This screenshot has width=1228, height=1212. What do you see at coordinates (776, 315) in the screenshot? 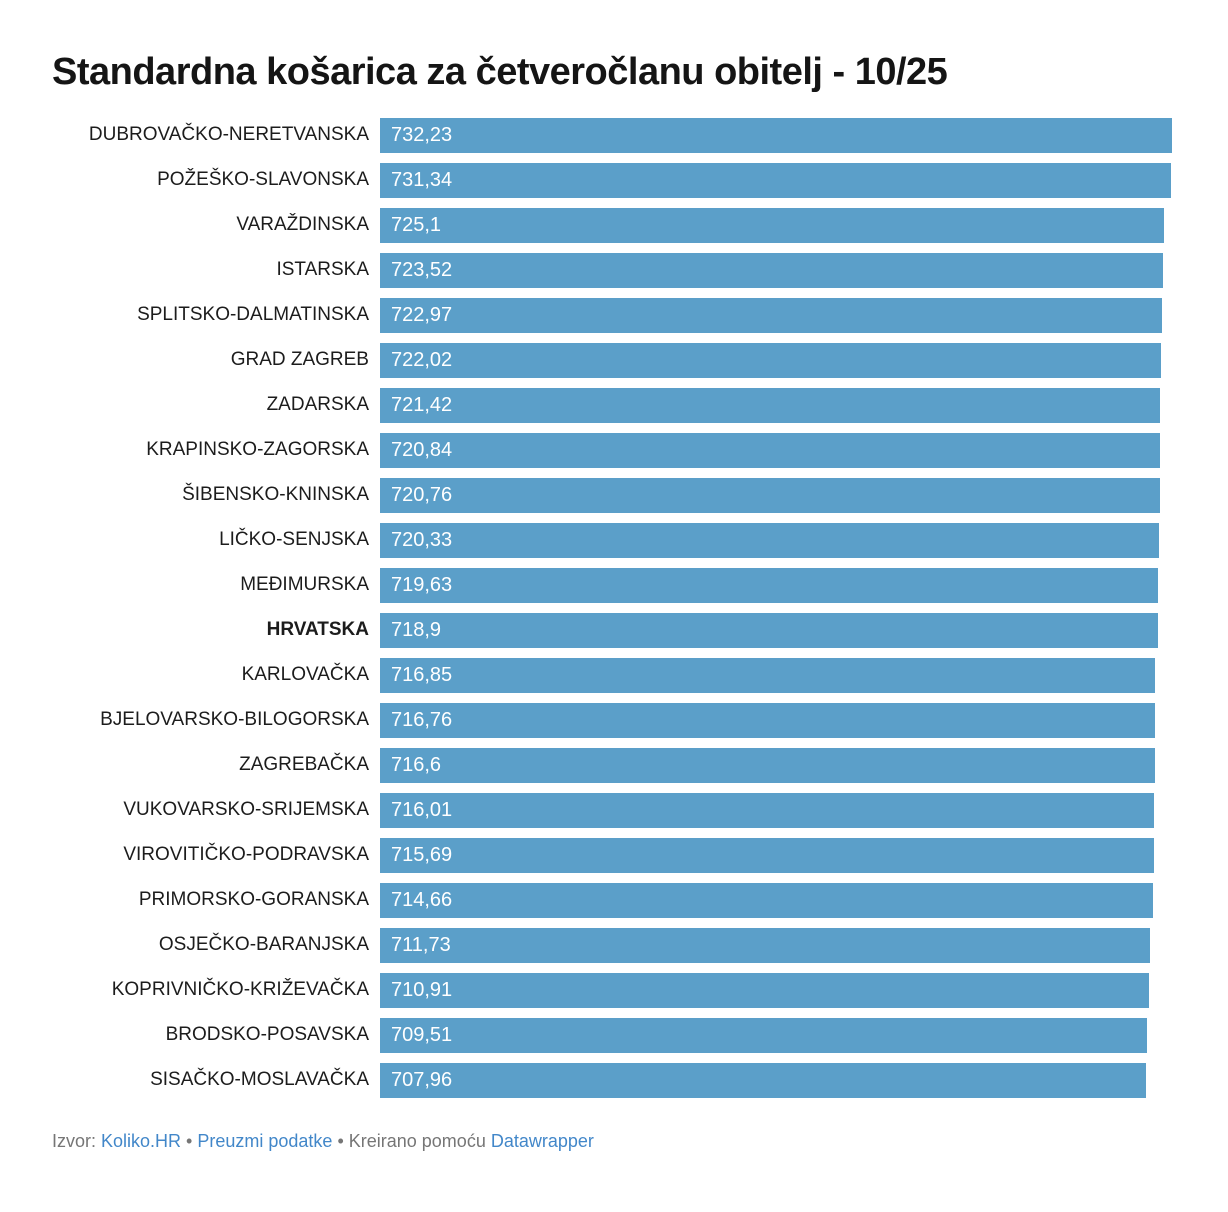
I see `bar-track: 722,97` at bounding box center [776, 315].